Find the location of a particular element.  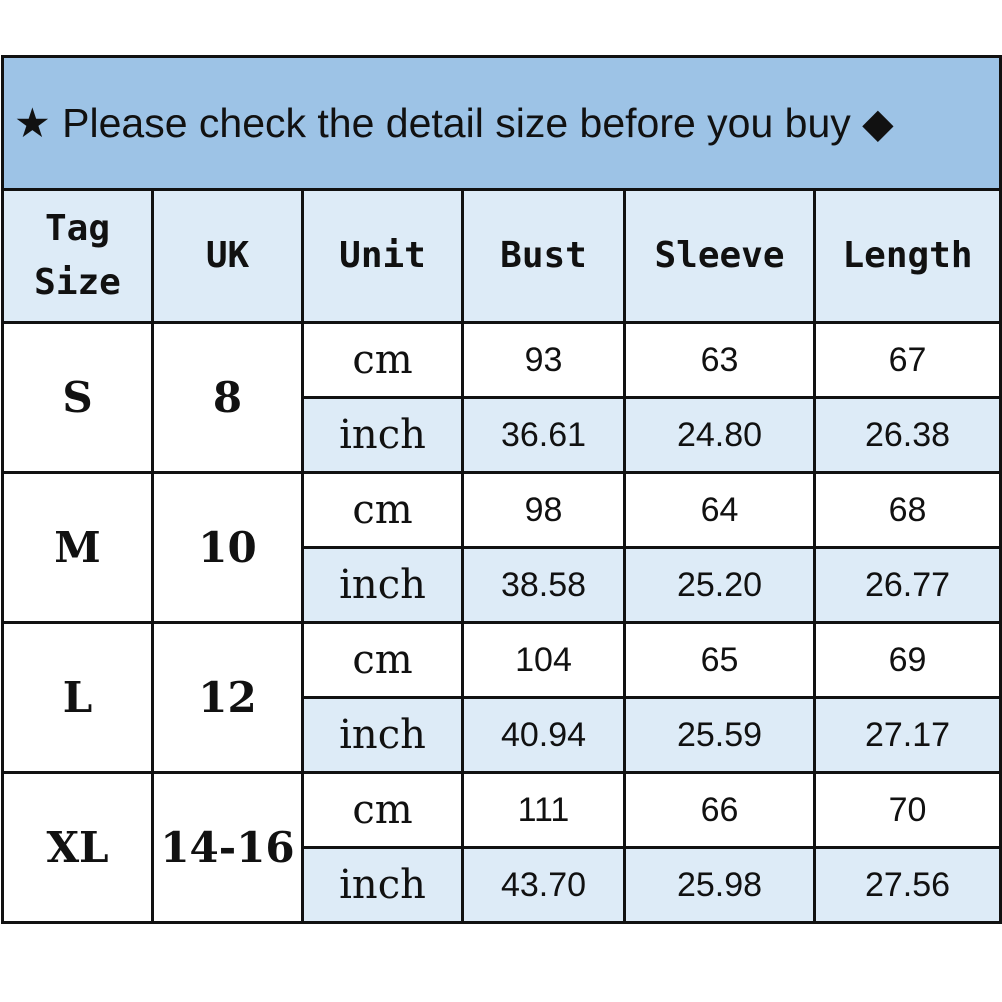

sleeve-cell: 25.98 is located at coordinates (719, 885).